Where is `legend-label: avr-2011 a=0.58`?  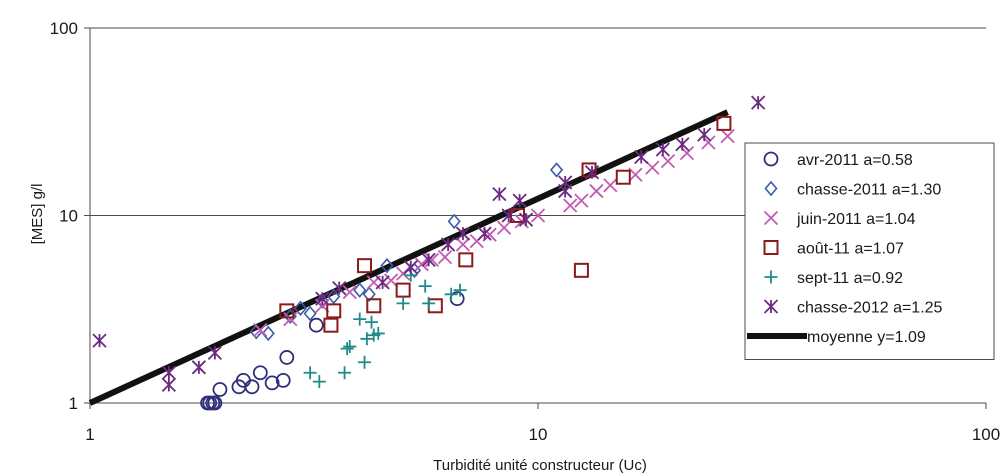
legend-label: avr-2011 a=0.58 is located at coordinates (855, 160).